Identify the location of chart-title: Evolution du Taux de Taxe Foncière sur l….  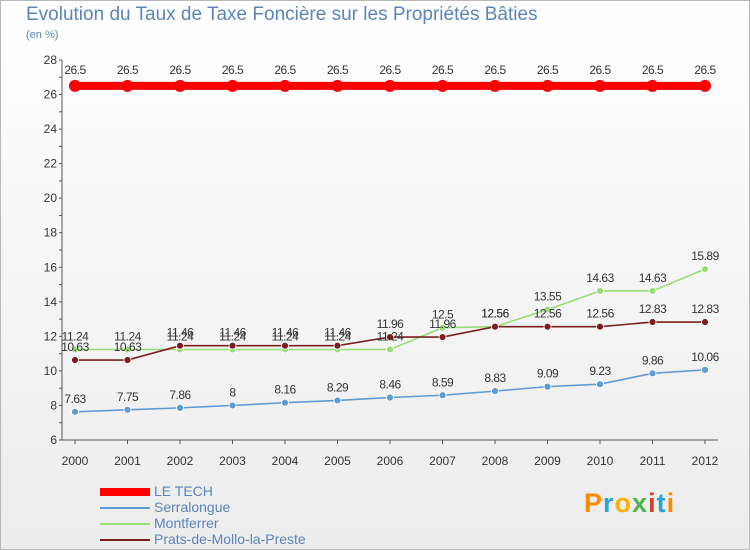
(282, 14).